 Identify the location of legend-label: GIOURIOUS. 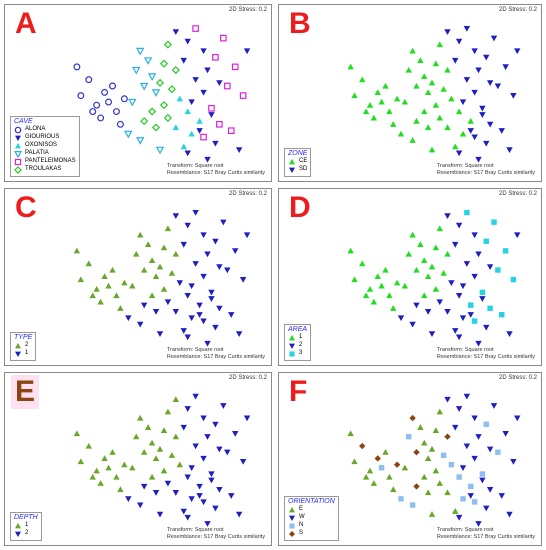
(42, 137).